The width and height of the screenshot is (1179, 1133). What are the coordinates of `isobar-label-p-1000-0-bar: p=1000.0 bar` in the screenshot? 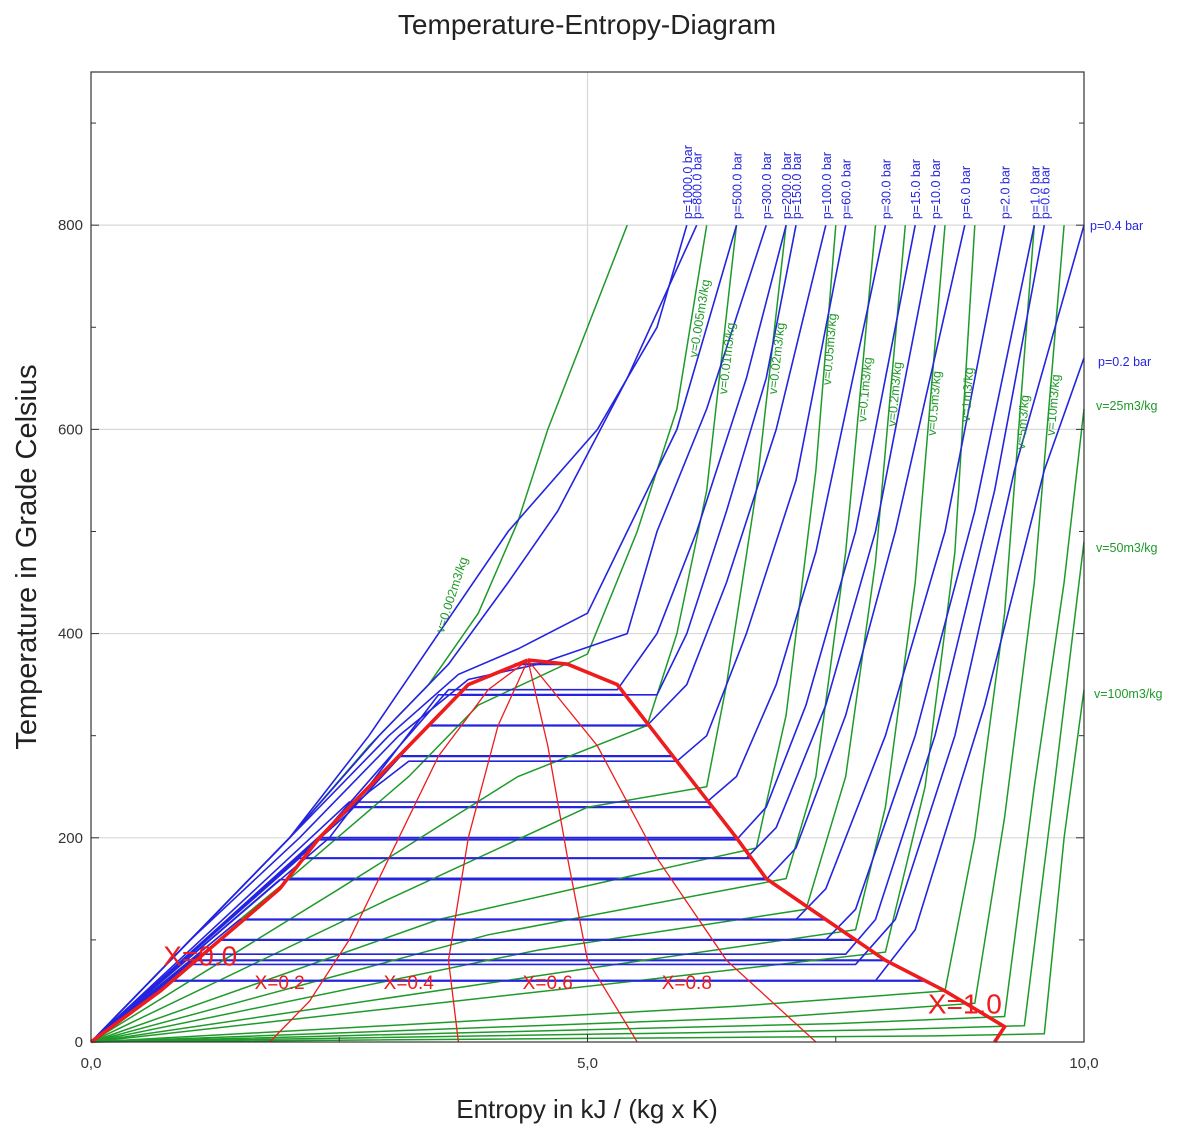 It's located at (688, 182).